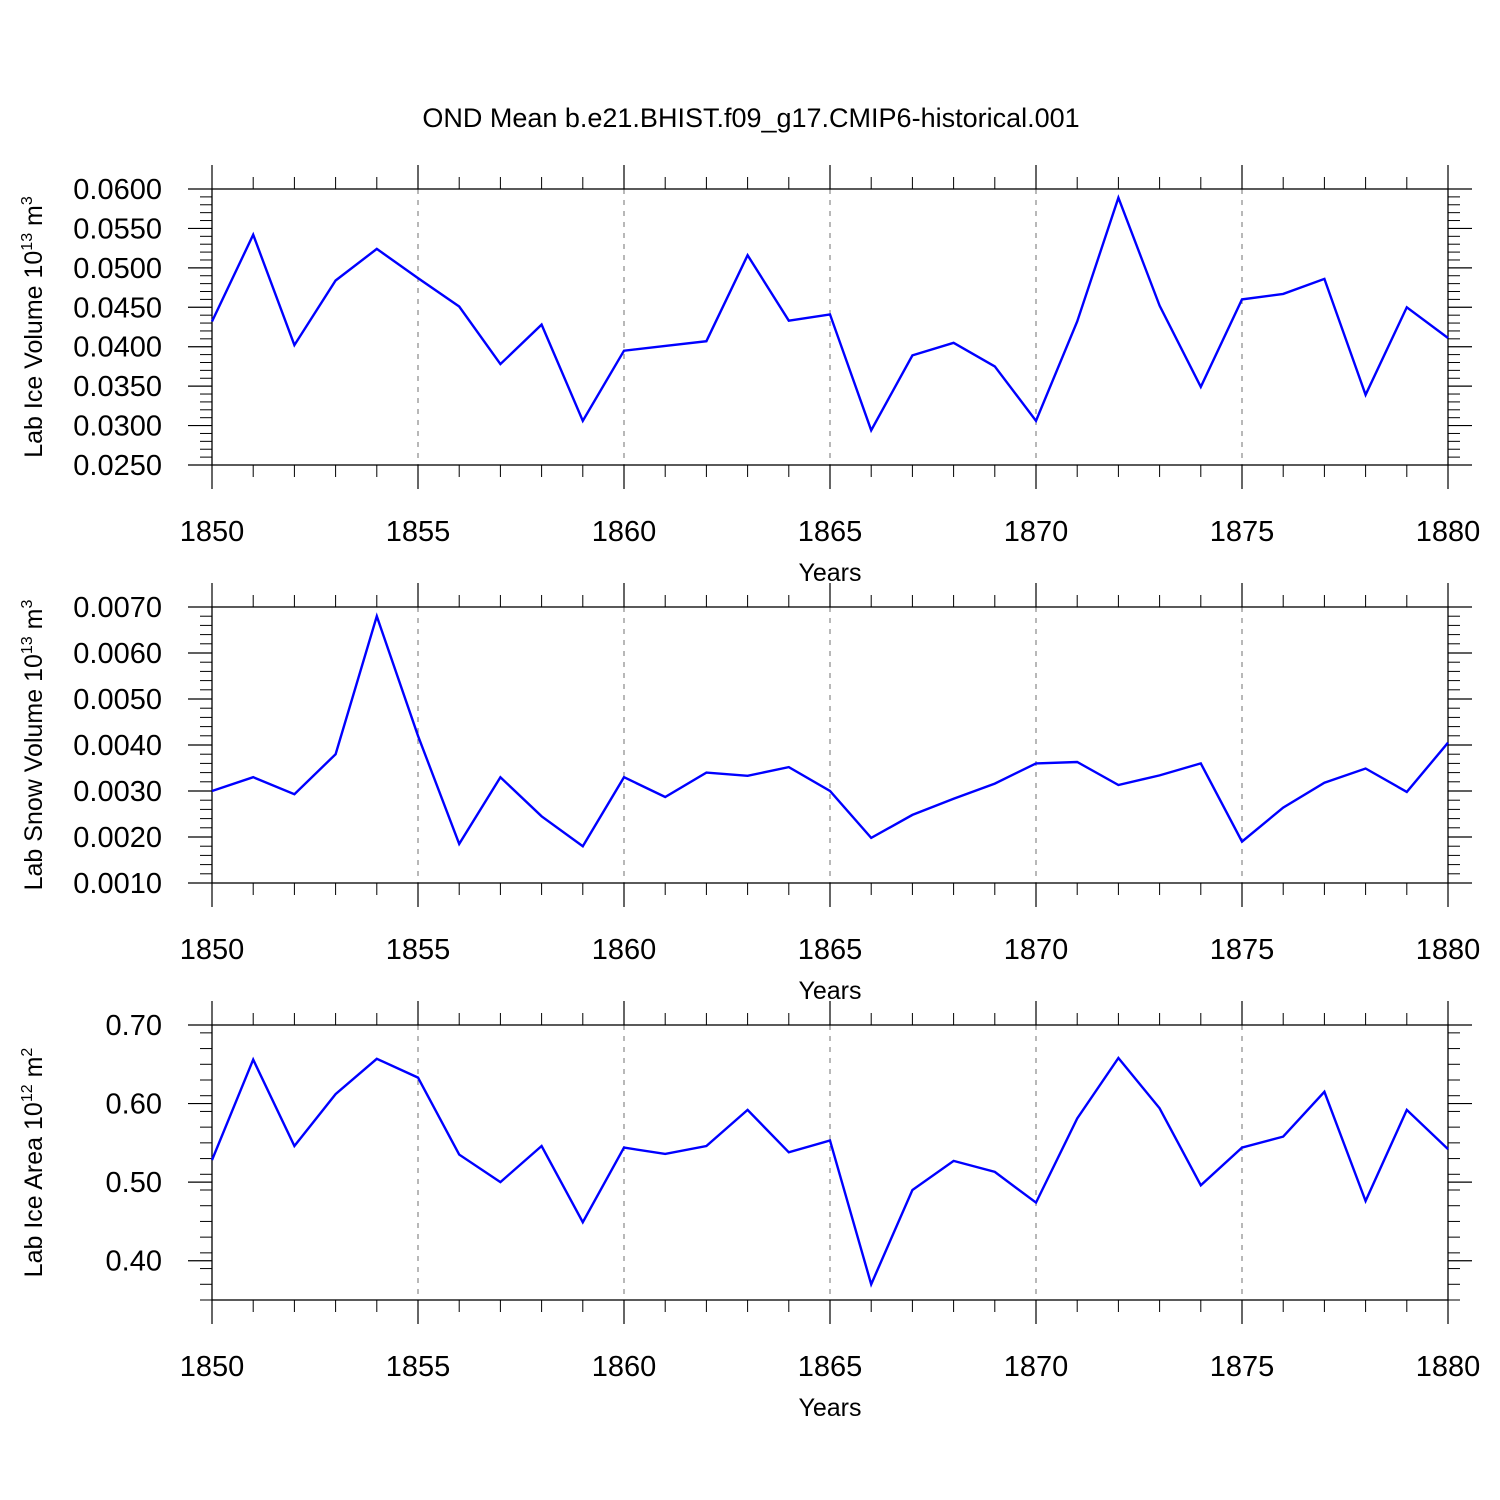 This screenshot has height=1500, width=1500. Describe the element at coordinates (34, 354) in the screenshot. I see `y-axis-label-text: Lab Ice Volume 10` at that location.